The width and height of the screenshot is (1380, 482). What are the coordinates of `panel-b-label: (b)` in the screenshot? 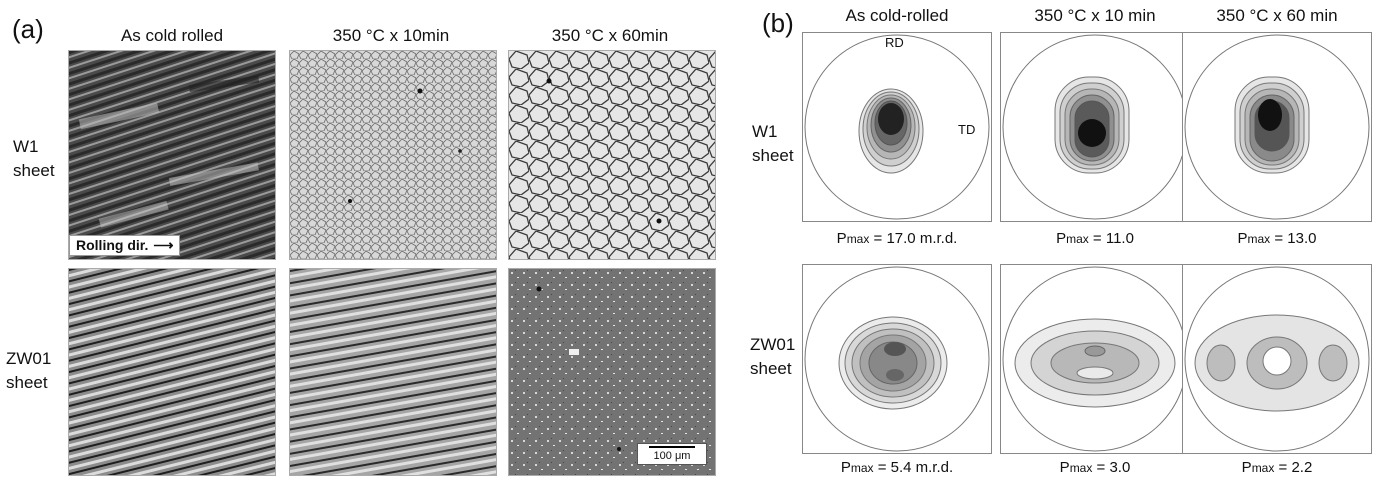 It's located at (778, 23).